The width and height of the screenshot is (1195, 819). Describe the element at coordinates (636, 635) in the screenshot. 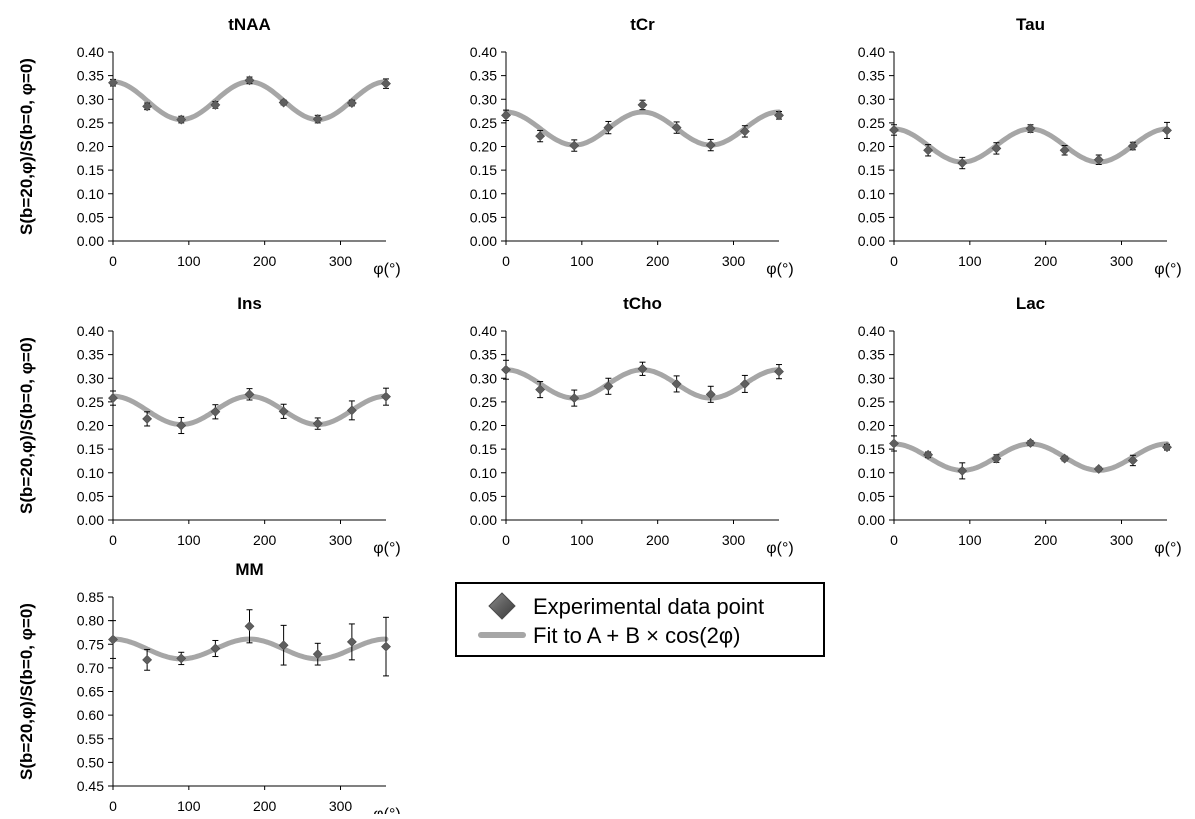

I see `legend-fit-label: Fit to A + B × cos(2φ)` at that location.